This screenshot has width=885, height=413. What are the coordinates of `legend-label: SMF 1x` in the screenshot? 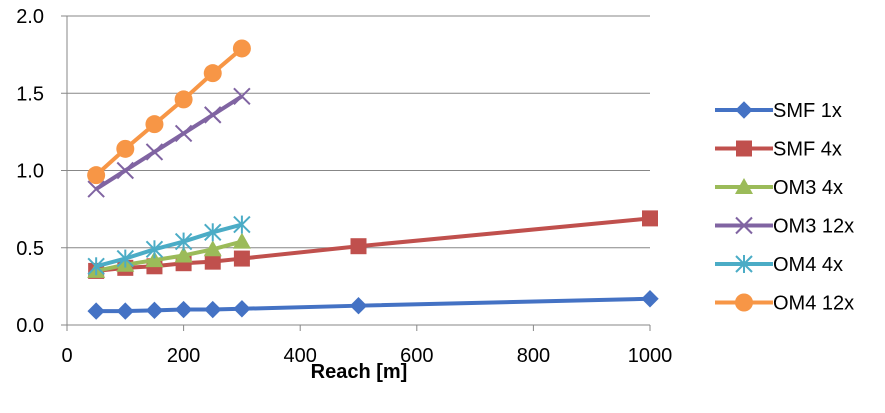 It's located at (807, 111).